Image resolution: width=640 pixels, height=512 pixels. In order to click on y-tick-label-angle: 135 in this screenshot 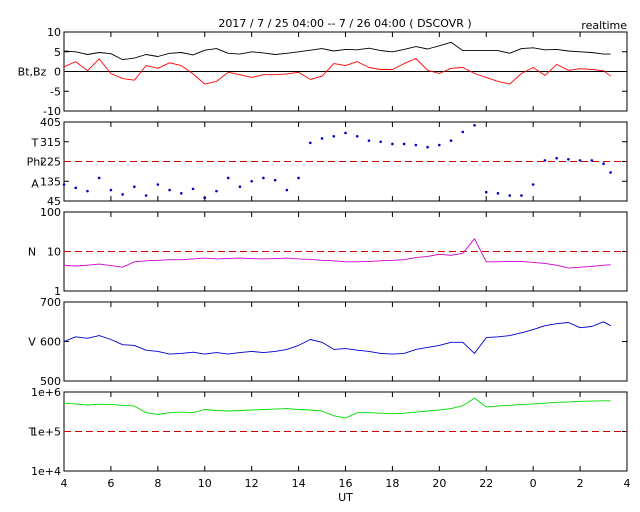, I will do `click(50, 181)`.